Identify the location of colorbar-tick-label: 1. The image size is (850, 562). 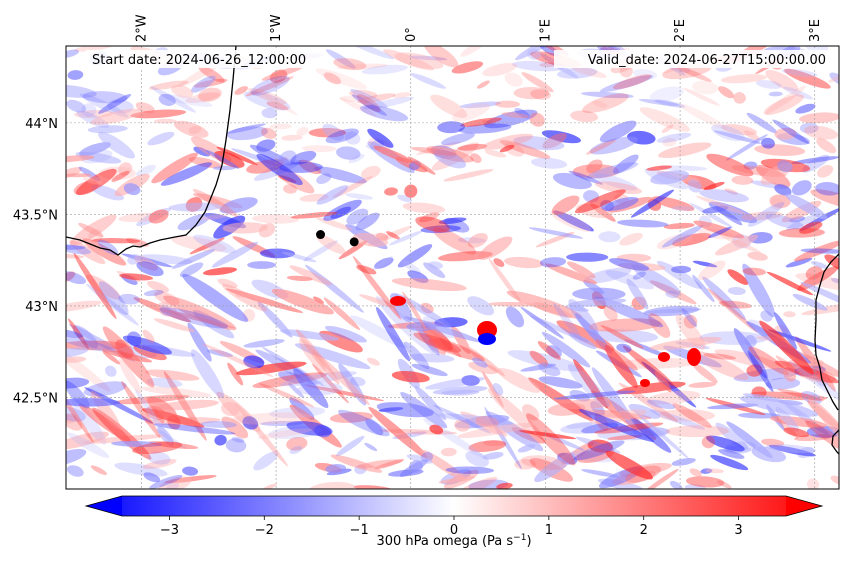
(549, 530).